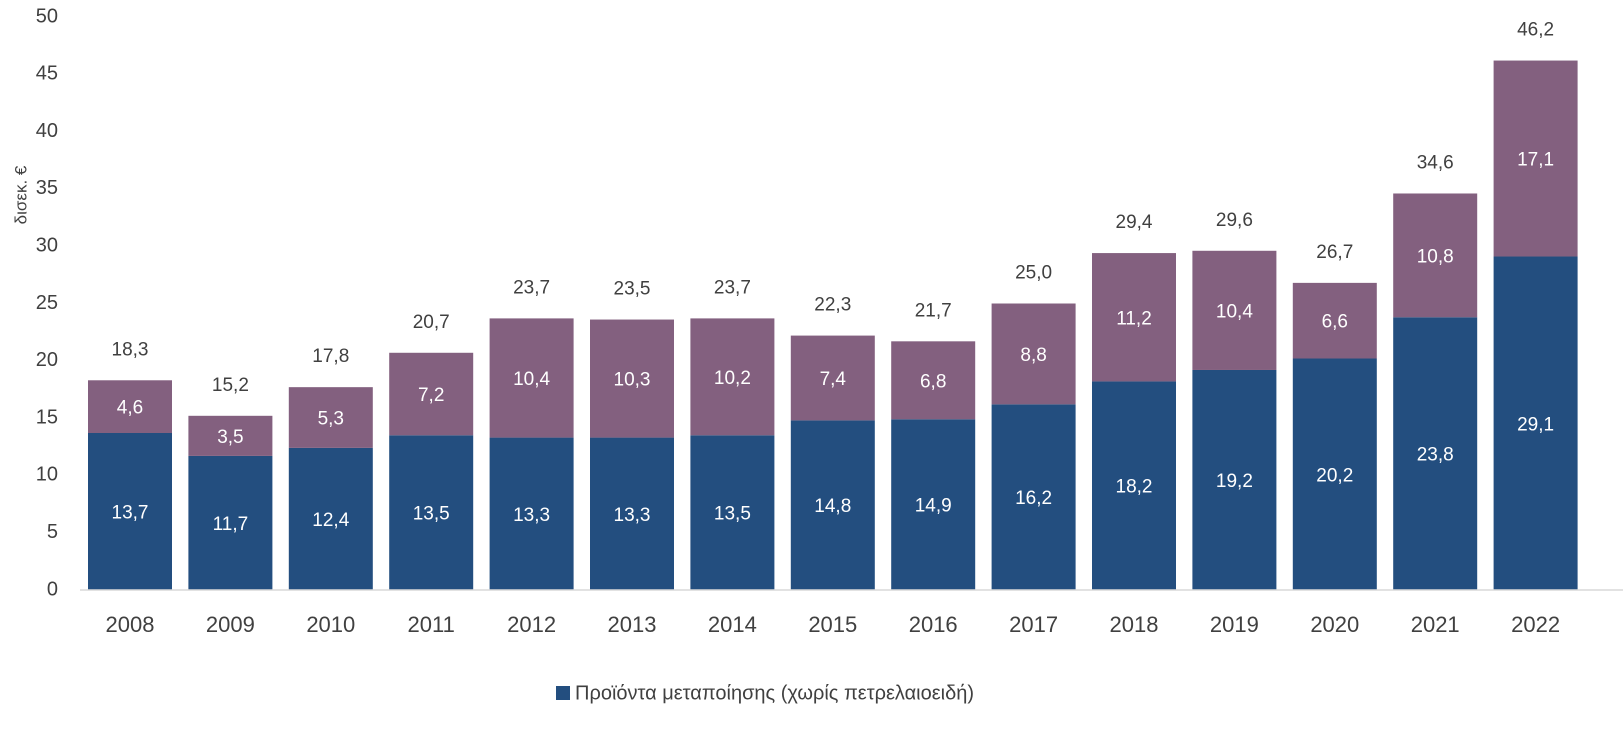  Describe the element at coordinates (1234, 624) in the screenshot. I see `x-tick-label: 2019` at that location.